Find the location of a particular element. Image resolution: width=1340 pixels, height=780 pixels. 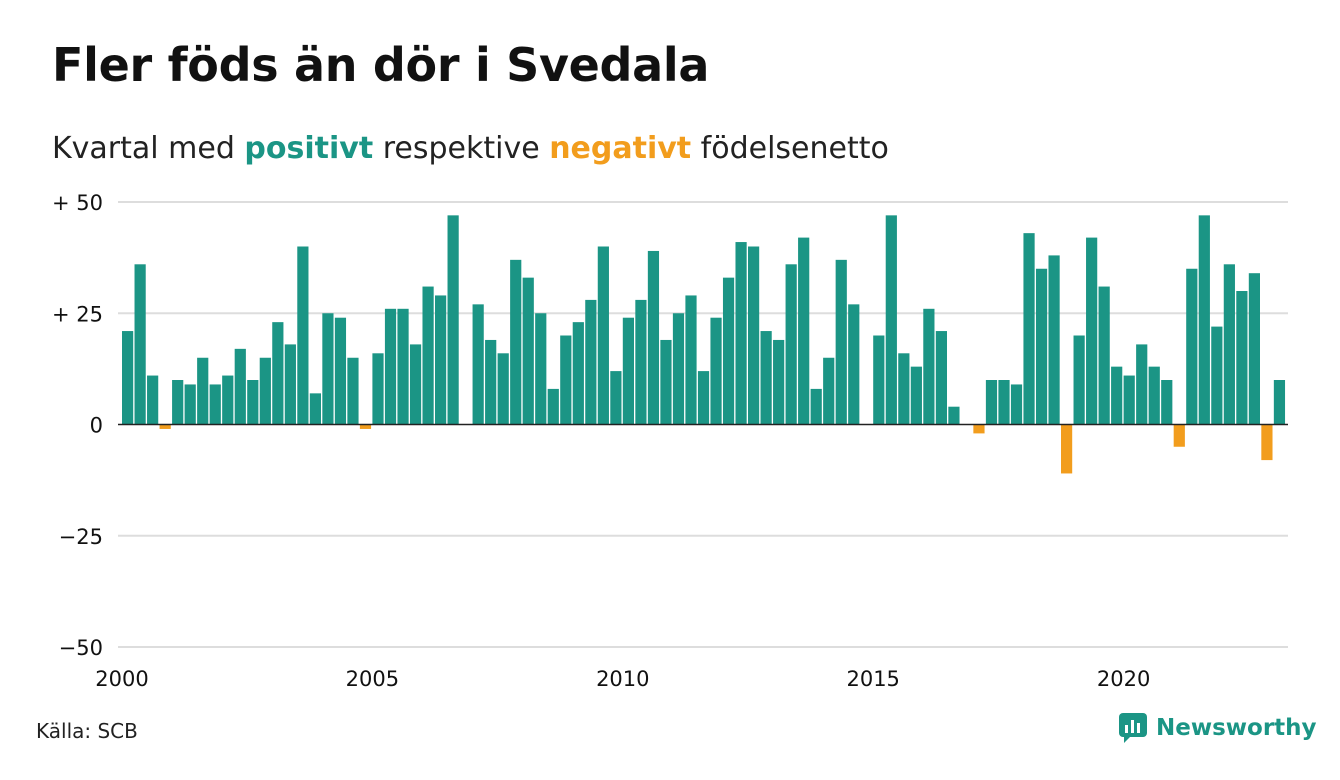

chart-bubble-icon is located at coordinates (1133, 728).